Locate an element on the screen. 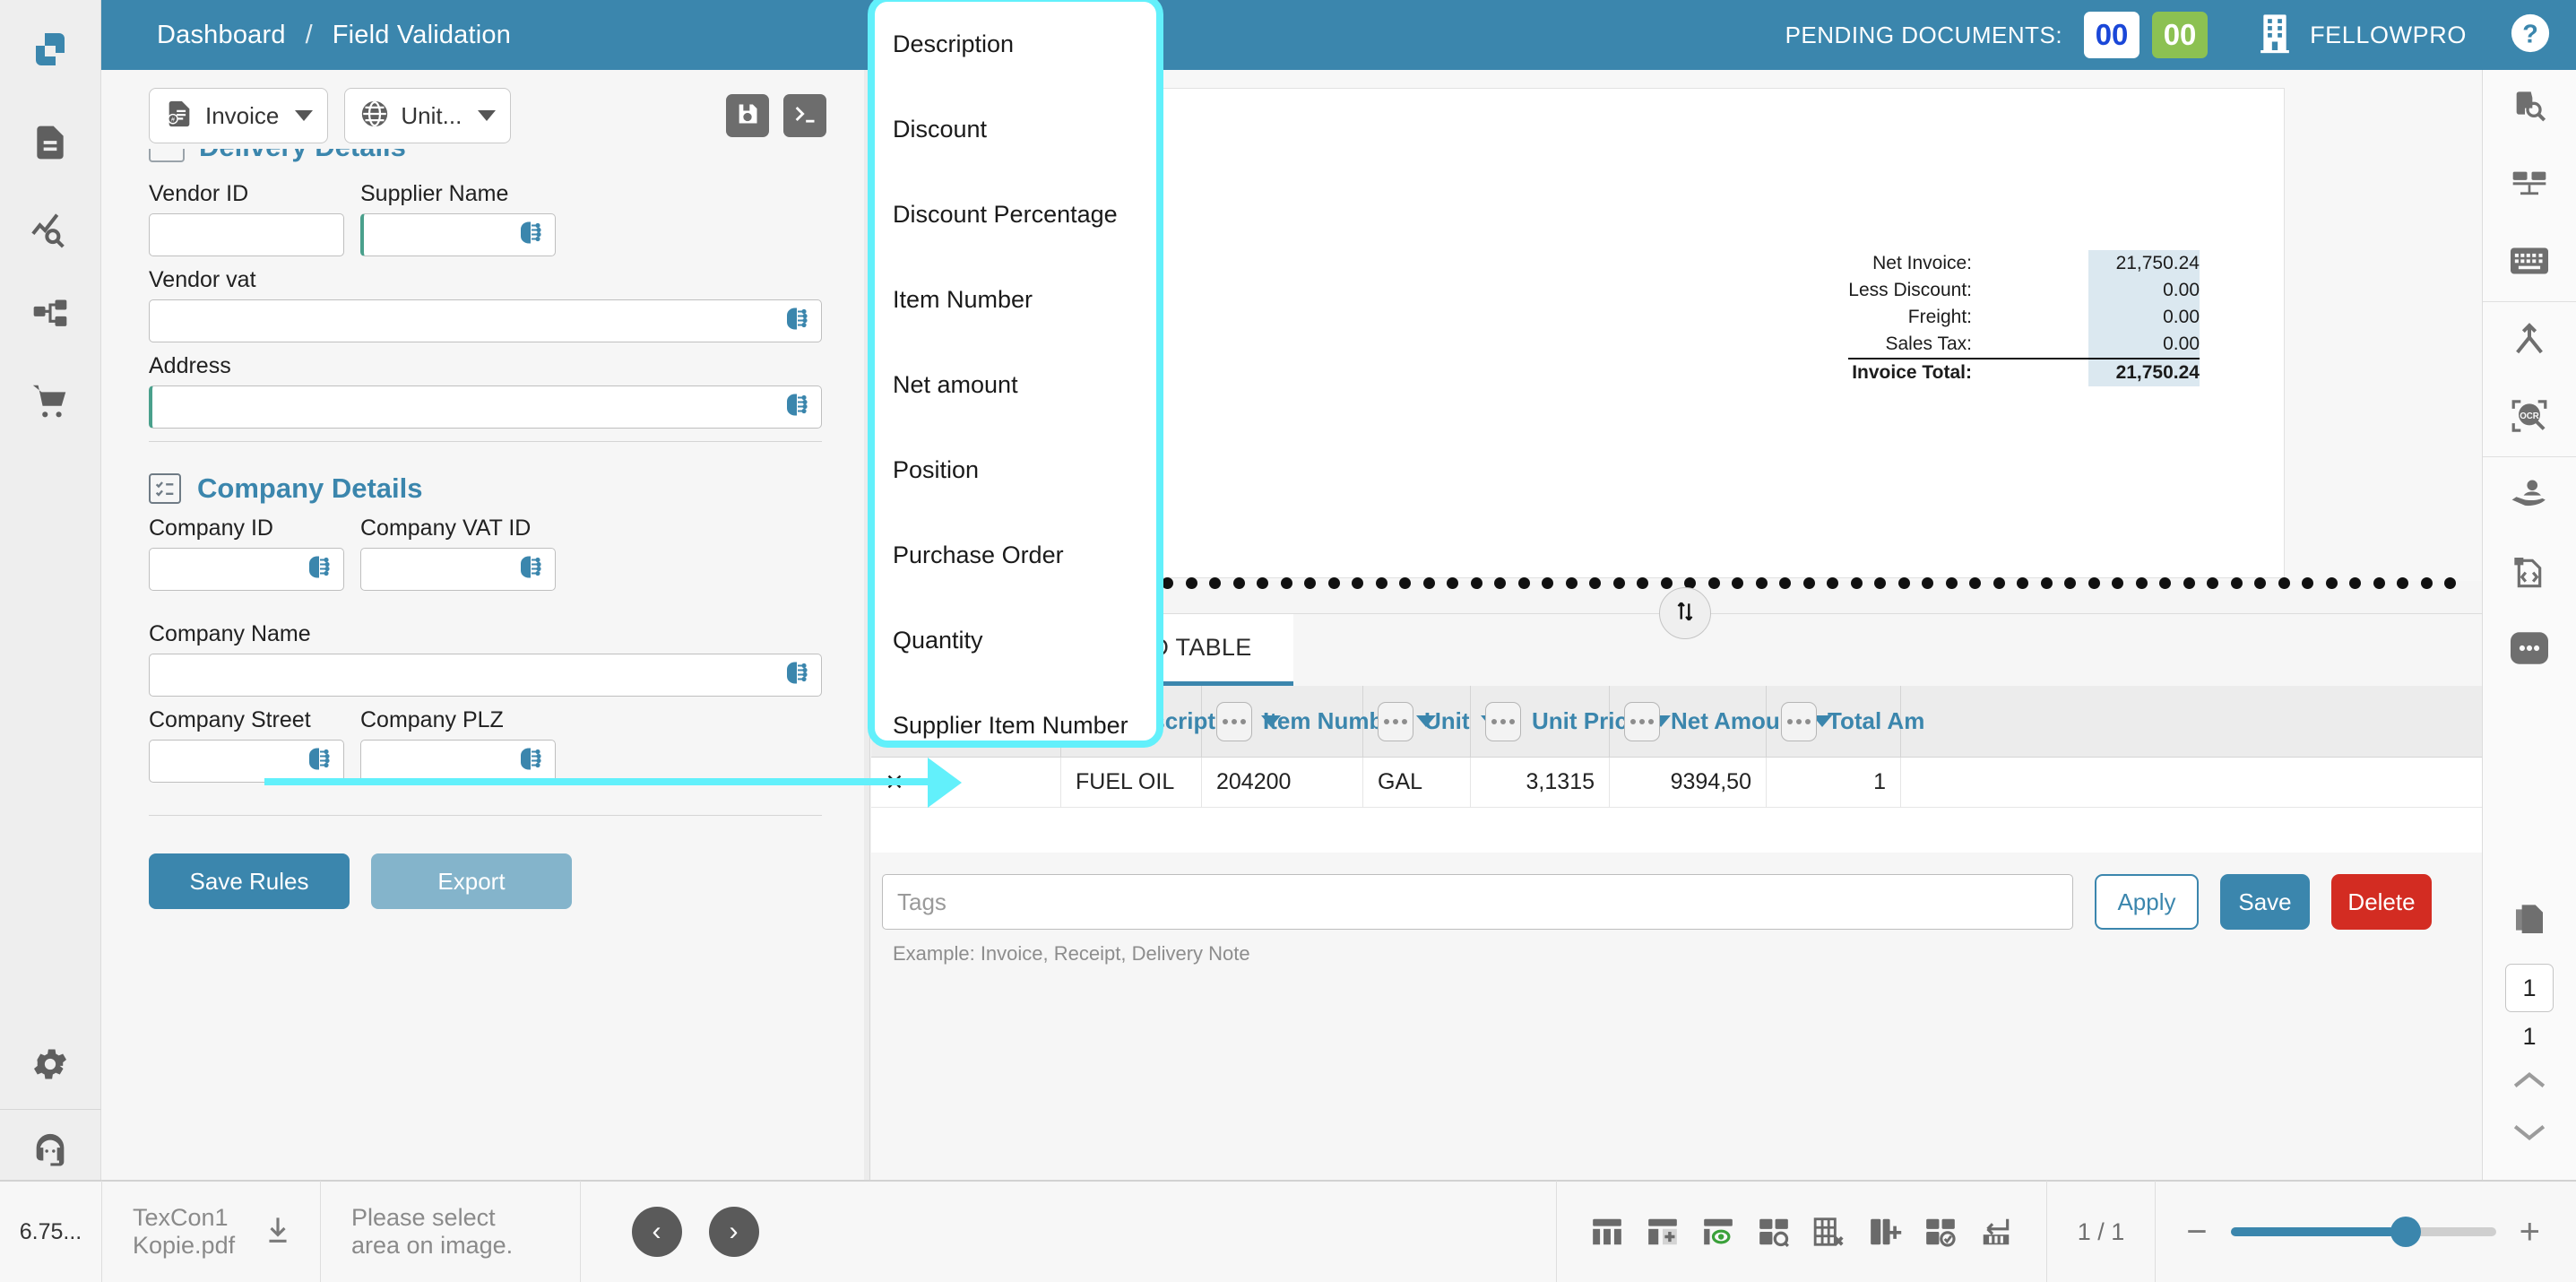 The width and height of the screenshot is (2576, 1282). apply-button: Apply is located at coordinates (2147, 902).